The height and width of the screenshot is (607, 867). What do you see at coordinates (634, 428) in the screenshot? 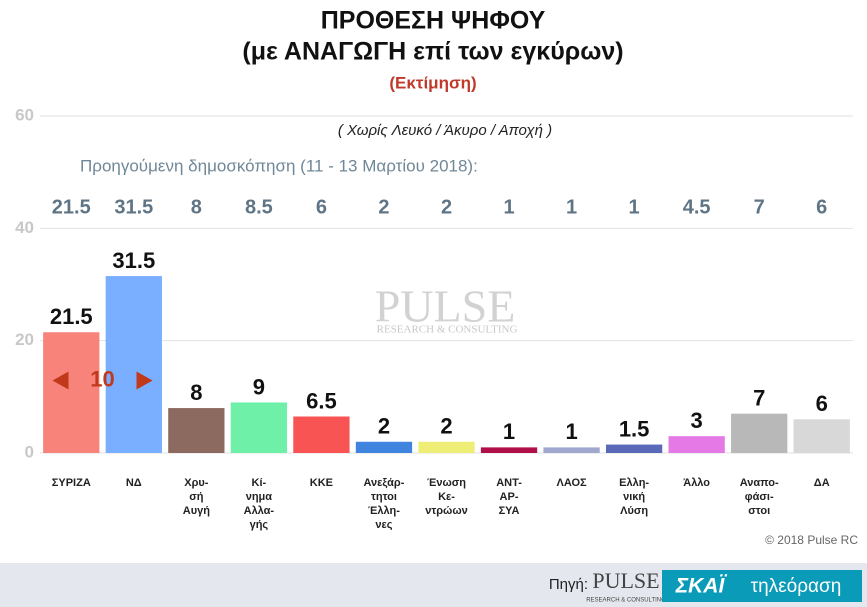
I see `value-label: 1.5` at bounding box center [634, 428].